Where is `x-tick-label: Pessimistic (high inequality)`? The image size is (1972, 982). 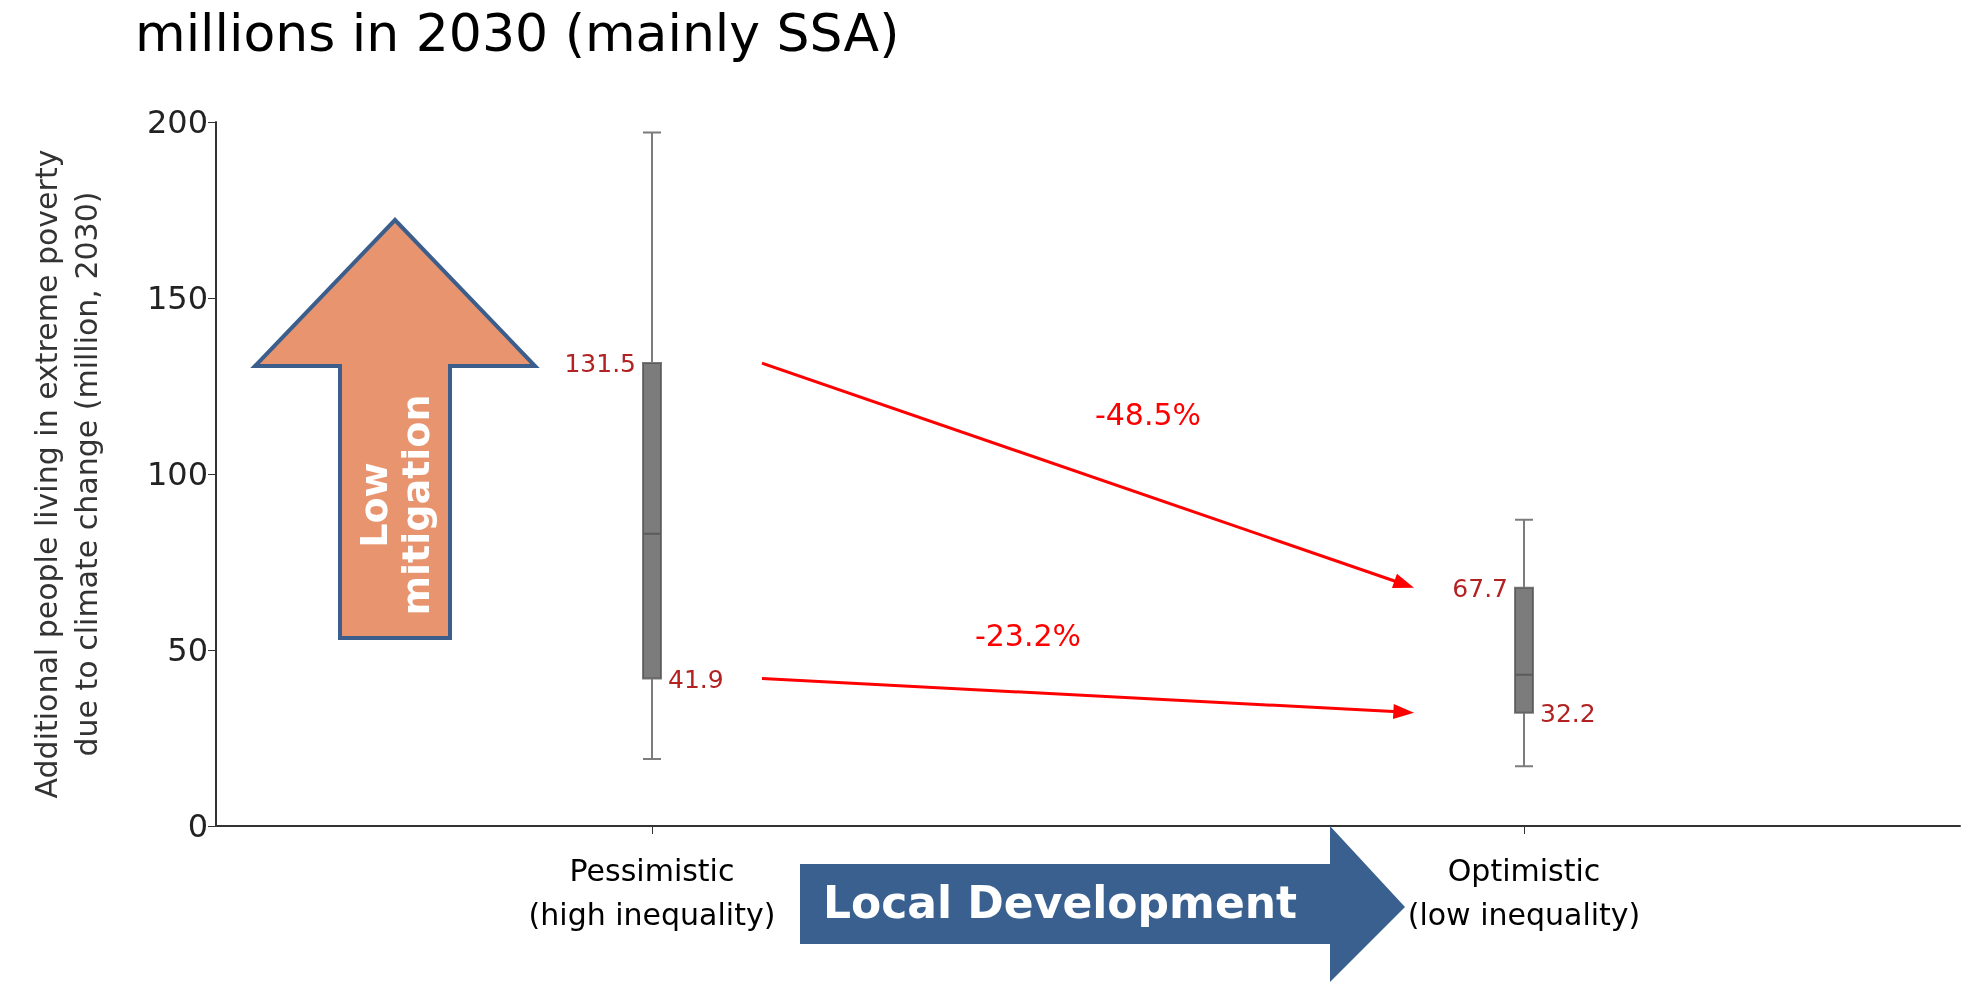
x-tick-label: Pessimistic (high inequality) is located at coordinates (652, 892).